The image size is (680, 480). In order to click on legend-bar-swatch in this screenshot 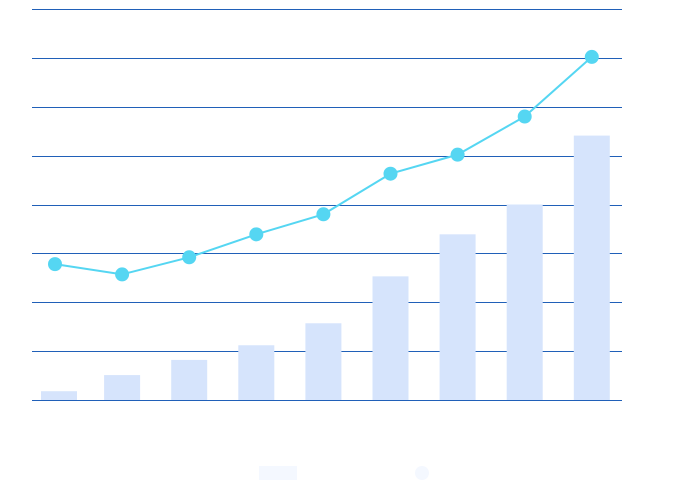, I will do `click(278, 473)`.